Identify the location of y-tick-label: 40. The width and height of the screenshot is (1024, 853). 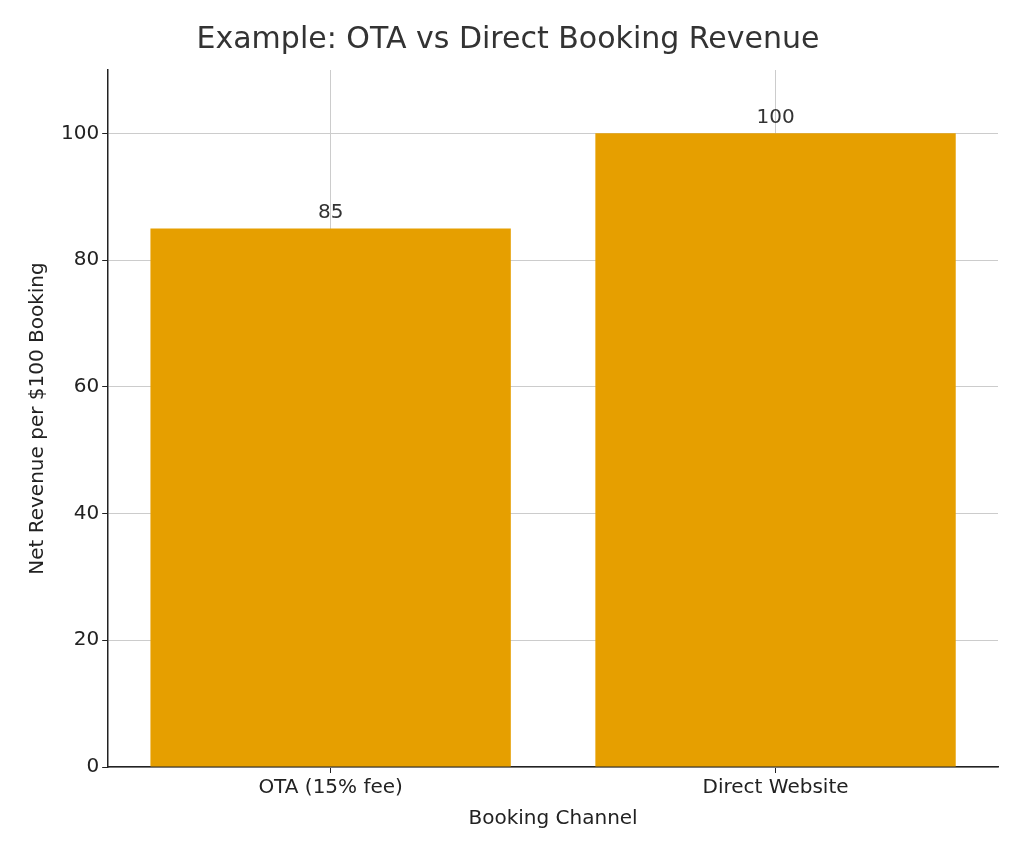
(86, 511).